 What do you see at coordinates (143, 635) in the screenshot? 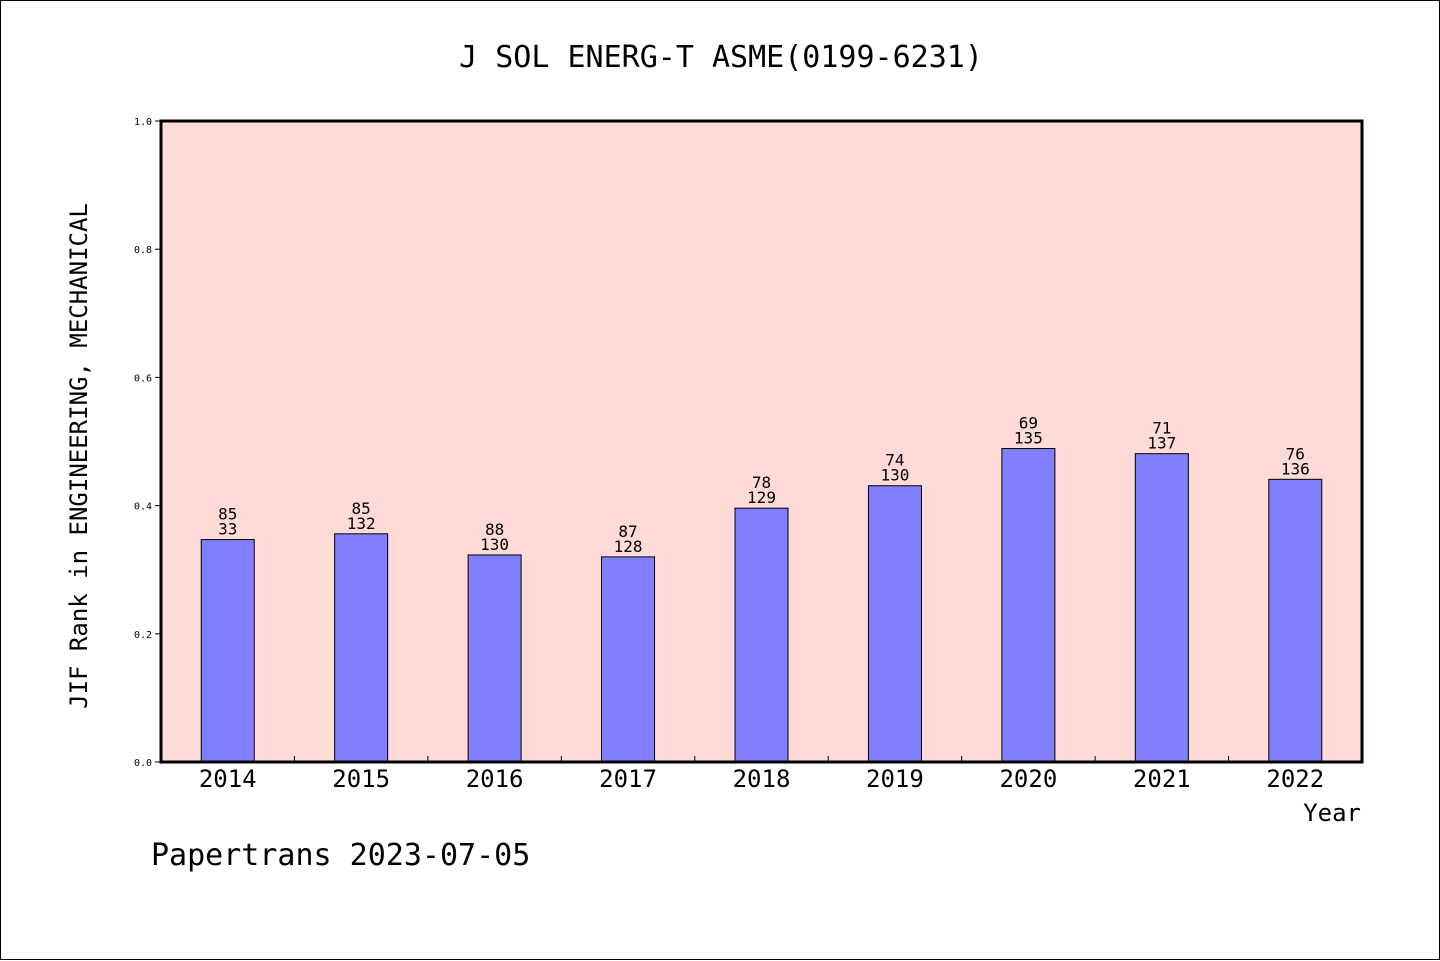
I see `y-tick-label-0.2: 0.2` at bounding box center [143, 635].